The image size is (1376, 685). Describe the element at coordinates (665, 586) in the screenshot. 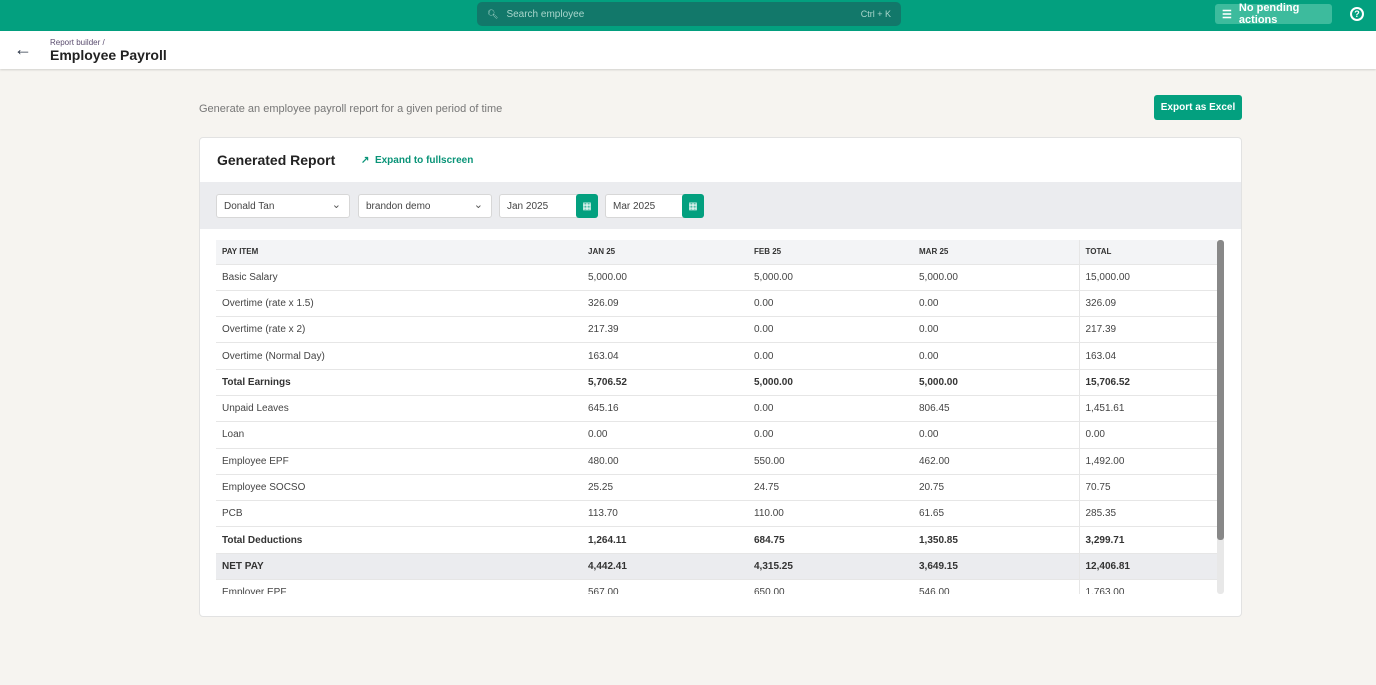

I see `amount-cell: 567.00` at that location.